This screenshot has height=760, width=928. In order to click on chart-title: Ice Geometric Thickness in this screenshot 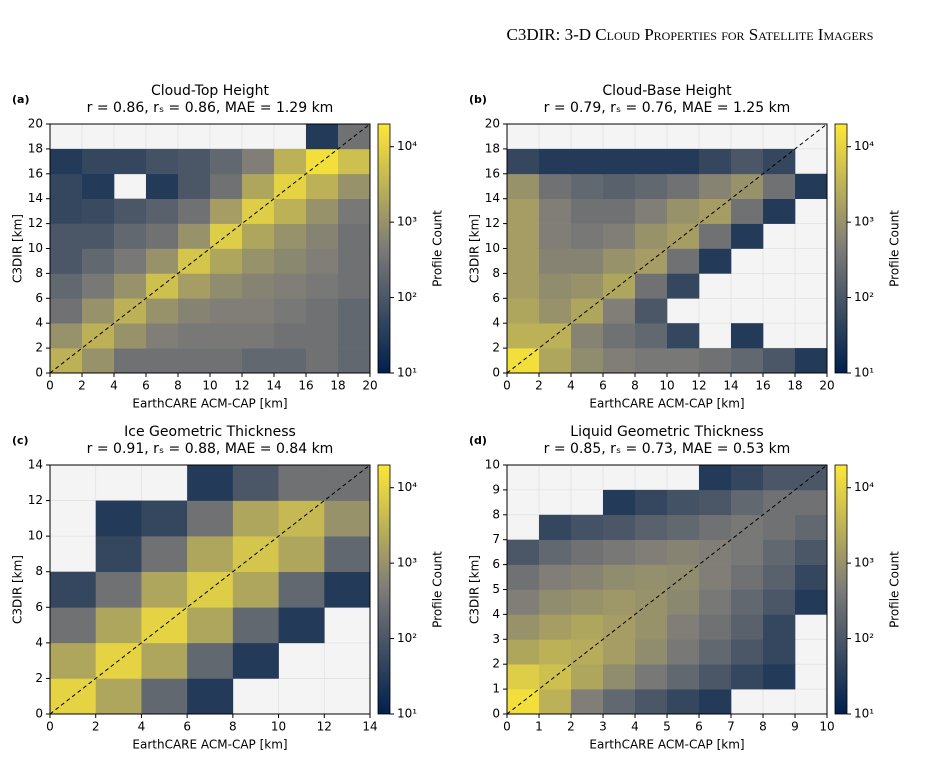, I will do `click(210, 432)`.